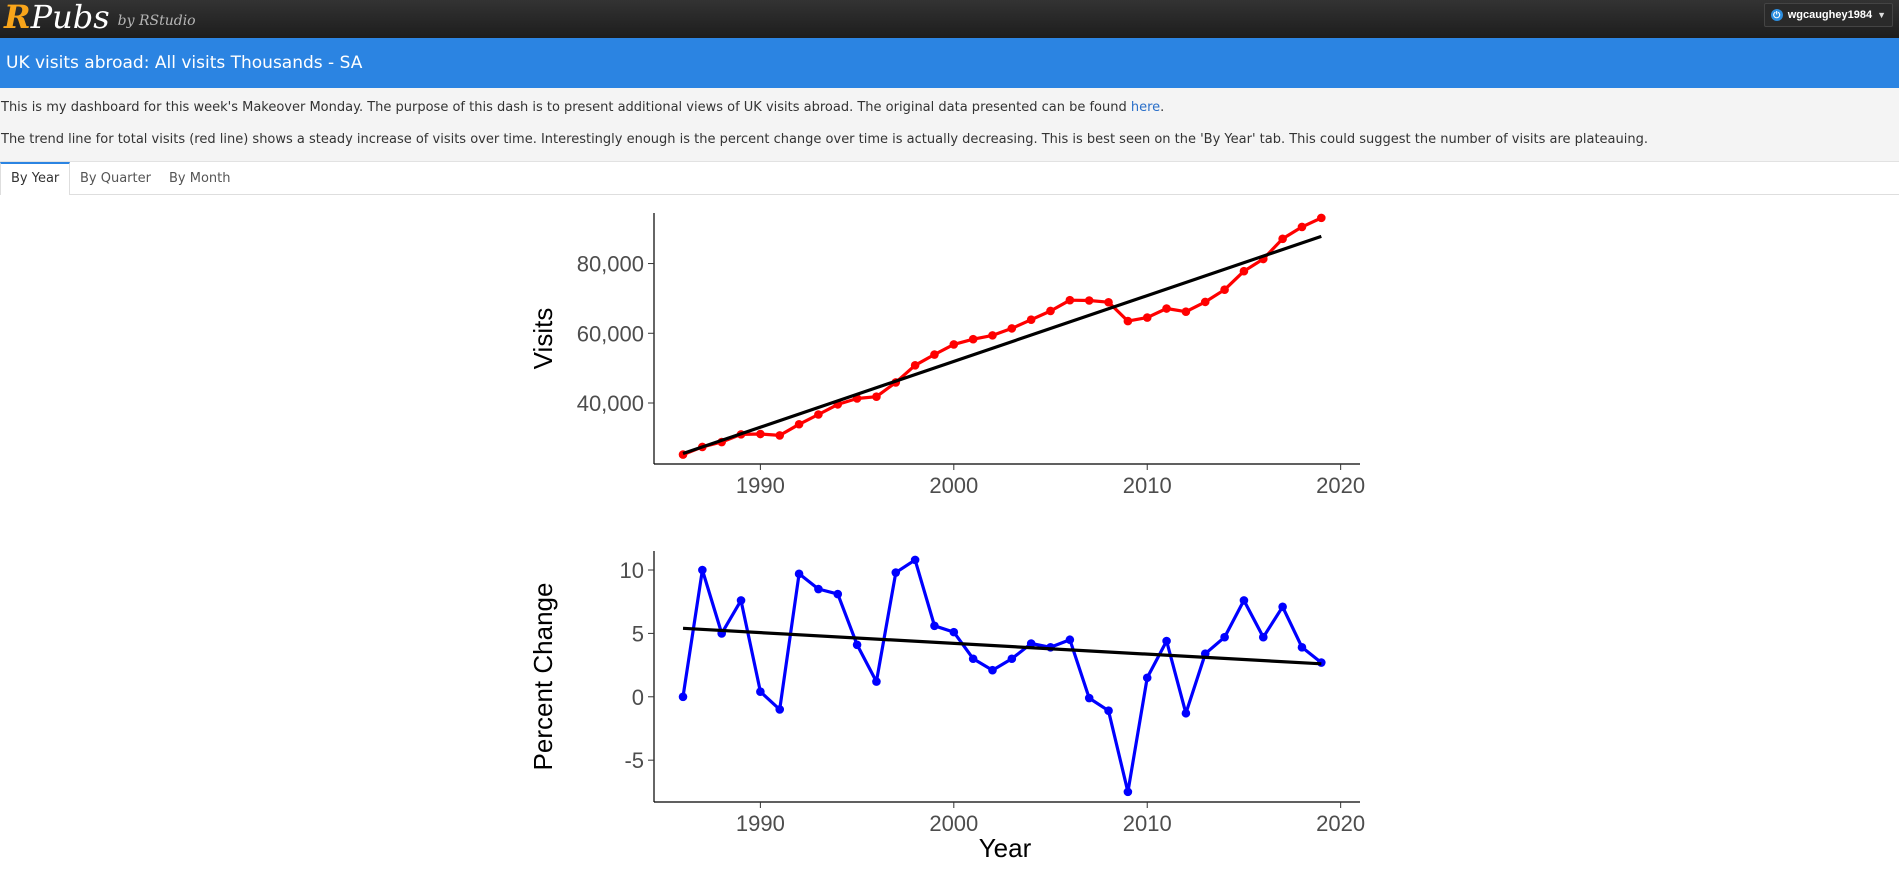 This screenshot has height=873, width=1899. Describe the element at coordinates (17, 18) in the screenshot. I see `logo-r: R` at that location.